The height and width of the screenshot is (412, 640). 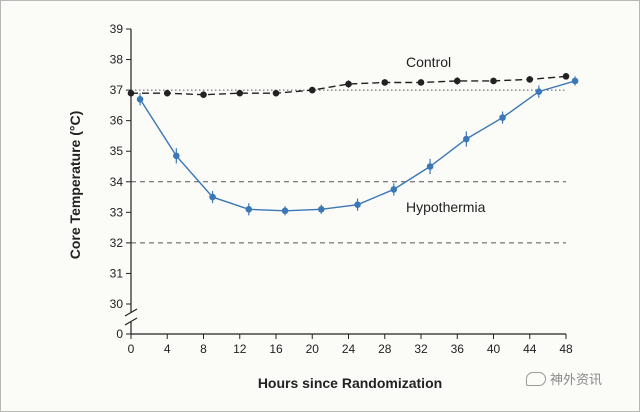 I want to click on x-tick-label-8: 8, so click(x=203, y=349).